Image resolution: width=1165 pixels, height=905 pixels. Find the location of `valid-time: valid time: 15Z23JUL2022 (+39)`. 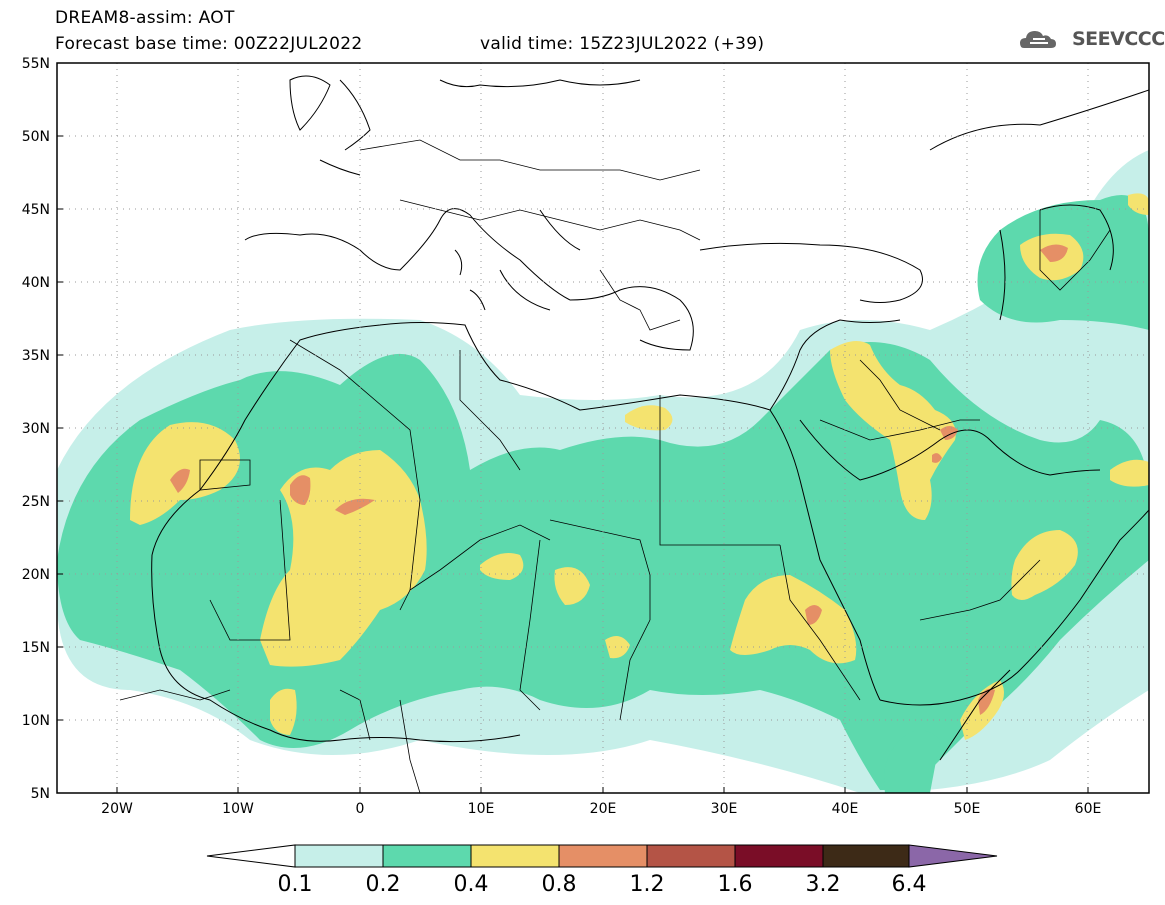

valid-time: valid time: 15Z23JUL2022 (+39) is located at coordinates (622, 44).